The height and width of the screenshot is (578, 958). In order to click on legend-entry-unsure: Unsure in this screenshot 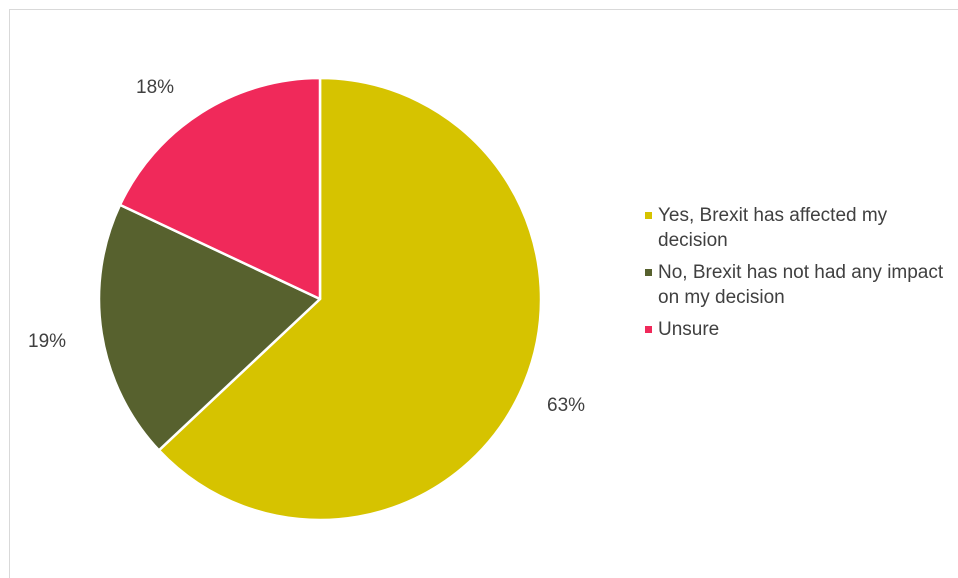, I will do `click(797, 329)`.